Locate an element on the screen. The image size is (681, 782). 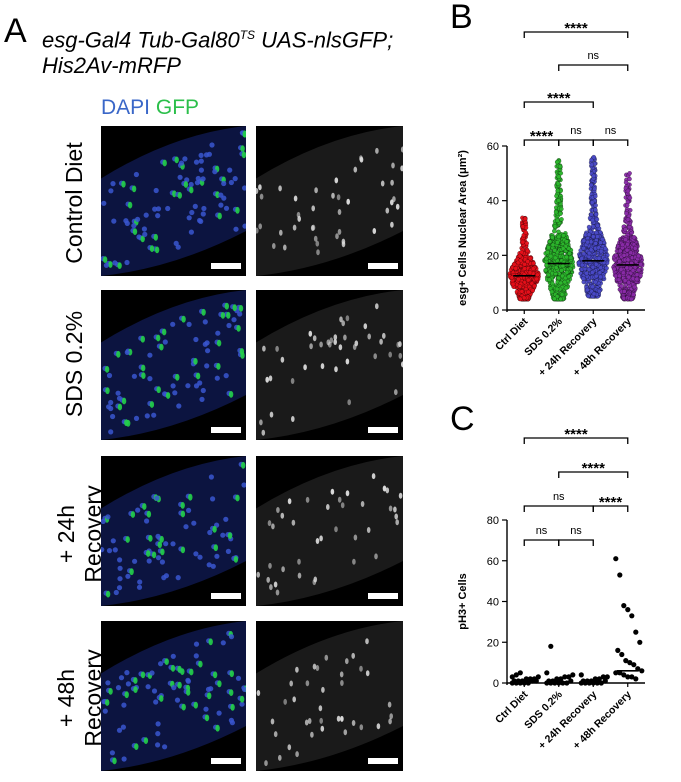
significance-label: ns is located at coordinates (576, 131).